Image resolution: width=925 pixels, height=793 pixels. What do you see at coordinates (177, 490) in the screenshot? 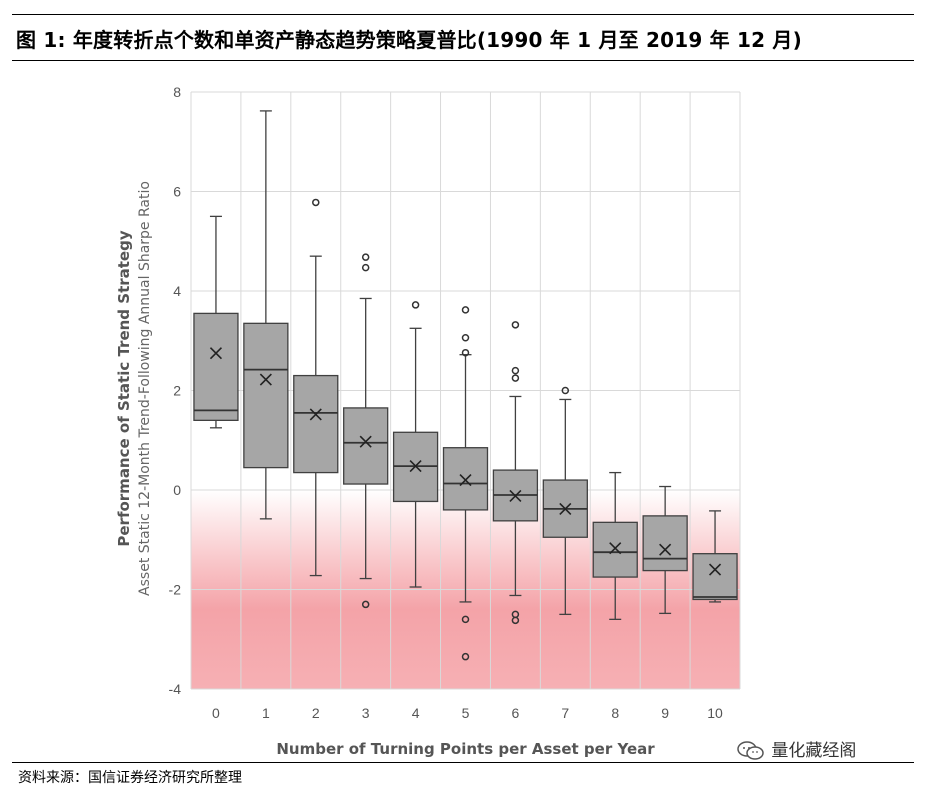
I see `y-tick-label: 0` at bounding box center [177, 490].